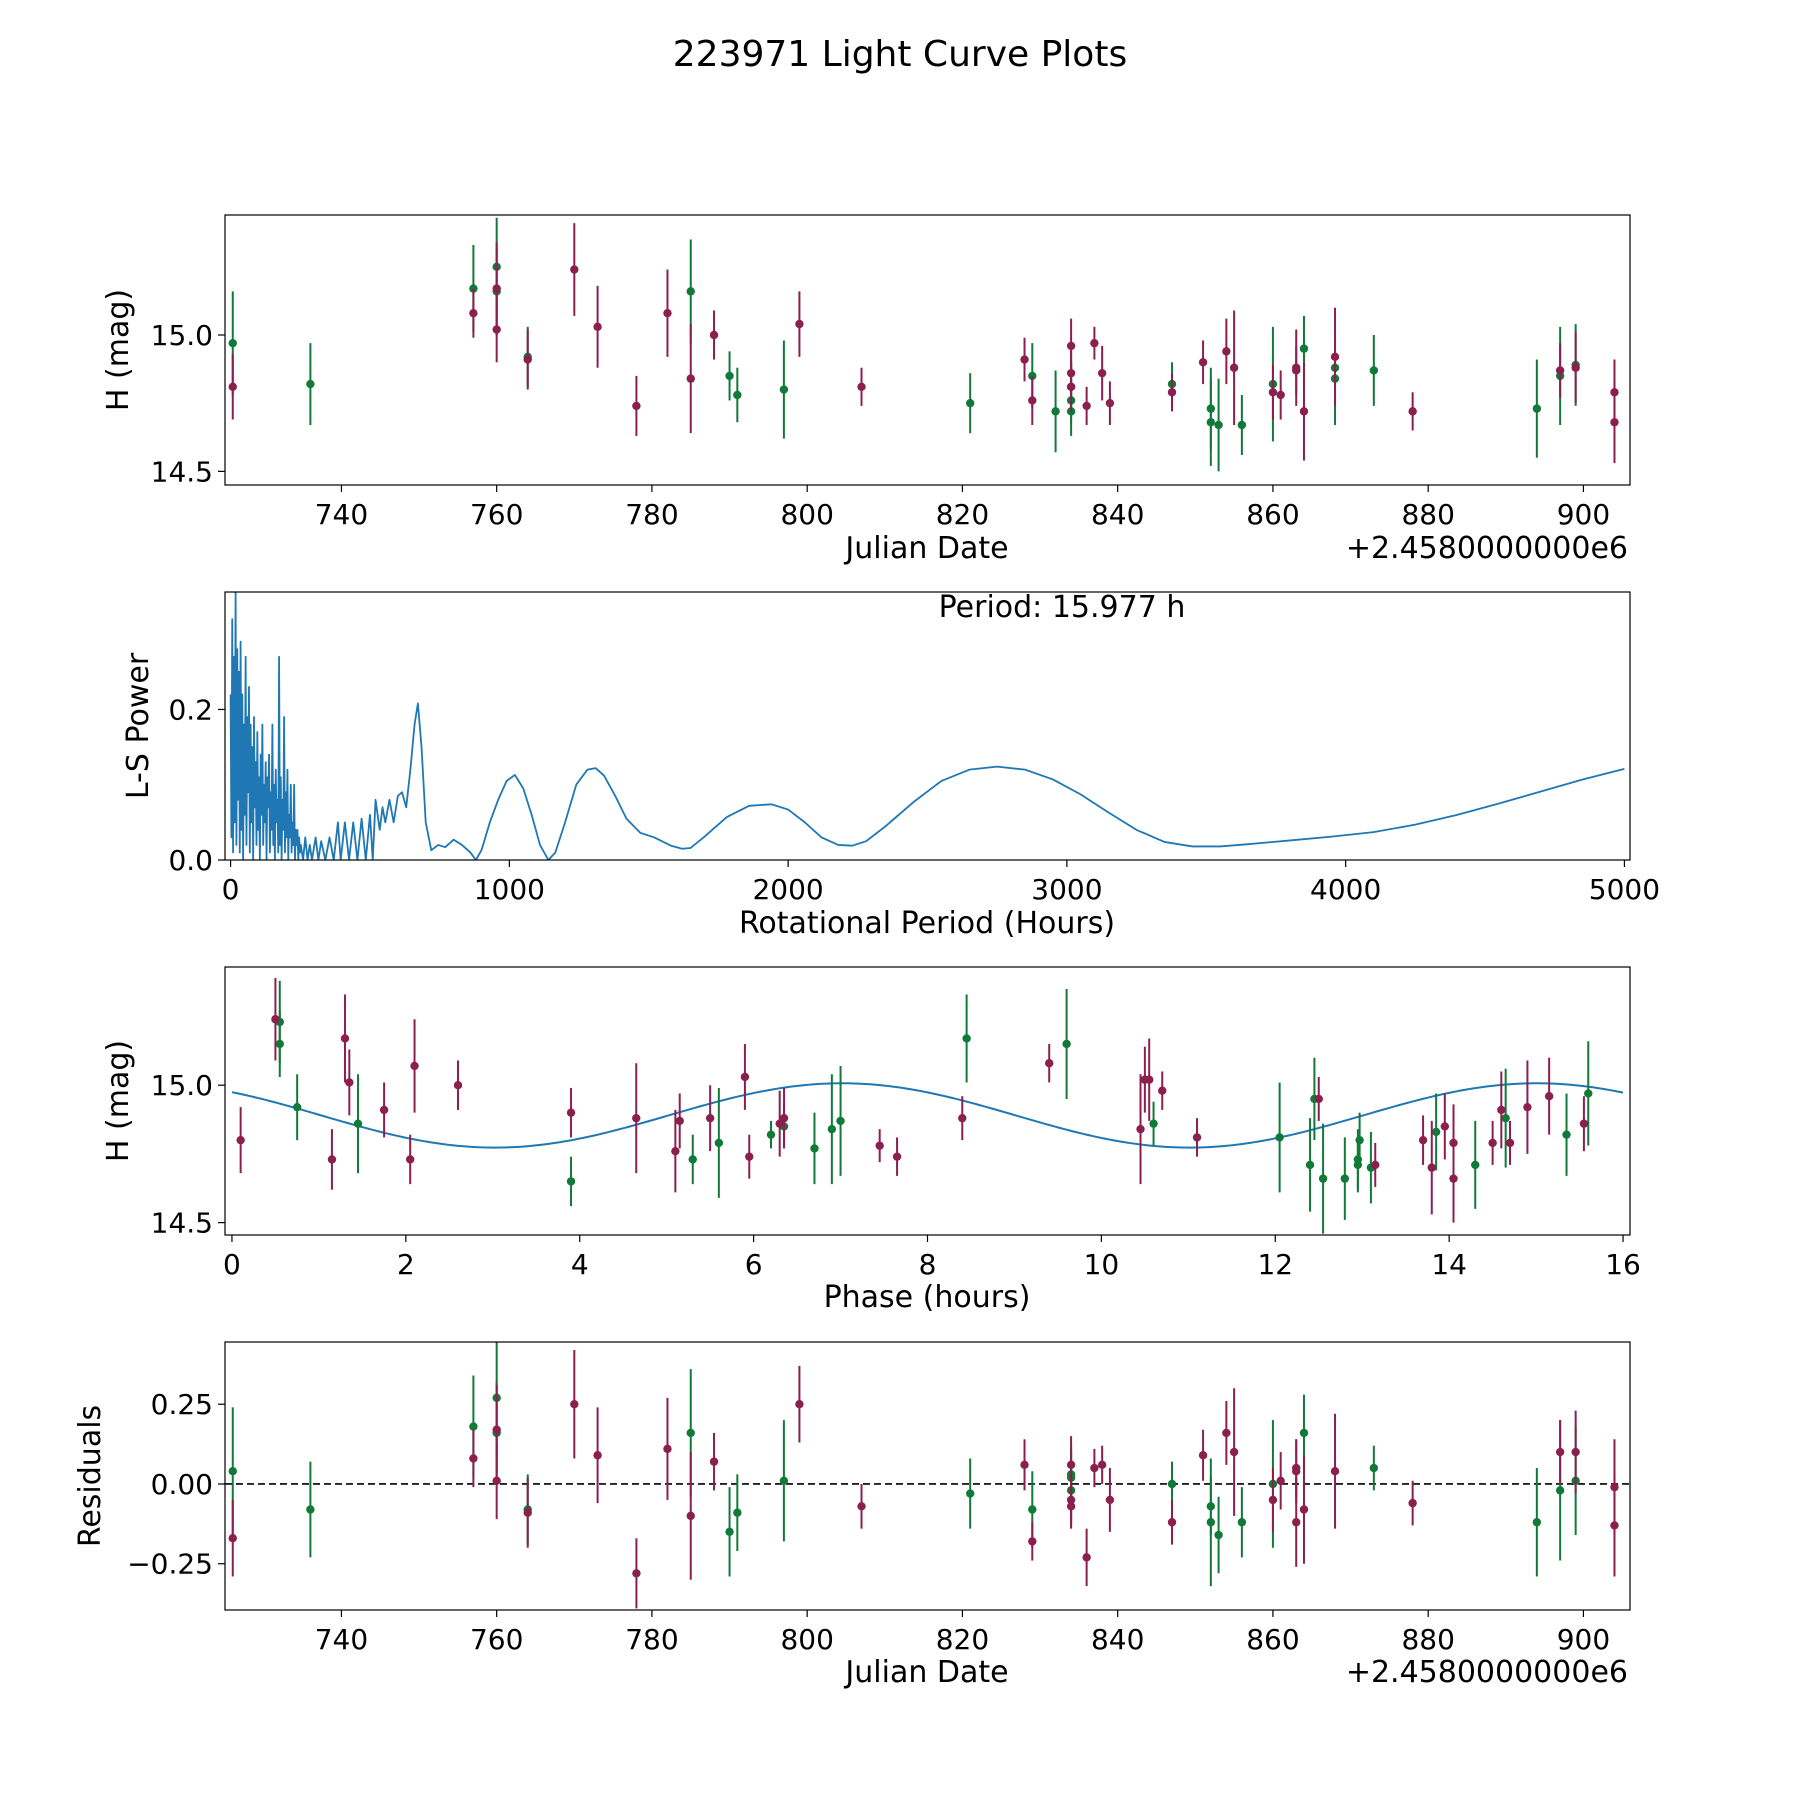 The height and width of the screenshot is (1800, 1800). Describe the element at coordinates (807, 1633) in the screenshot. I see `x-tick: 800` at that location.